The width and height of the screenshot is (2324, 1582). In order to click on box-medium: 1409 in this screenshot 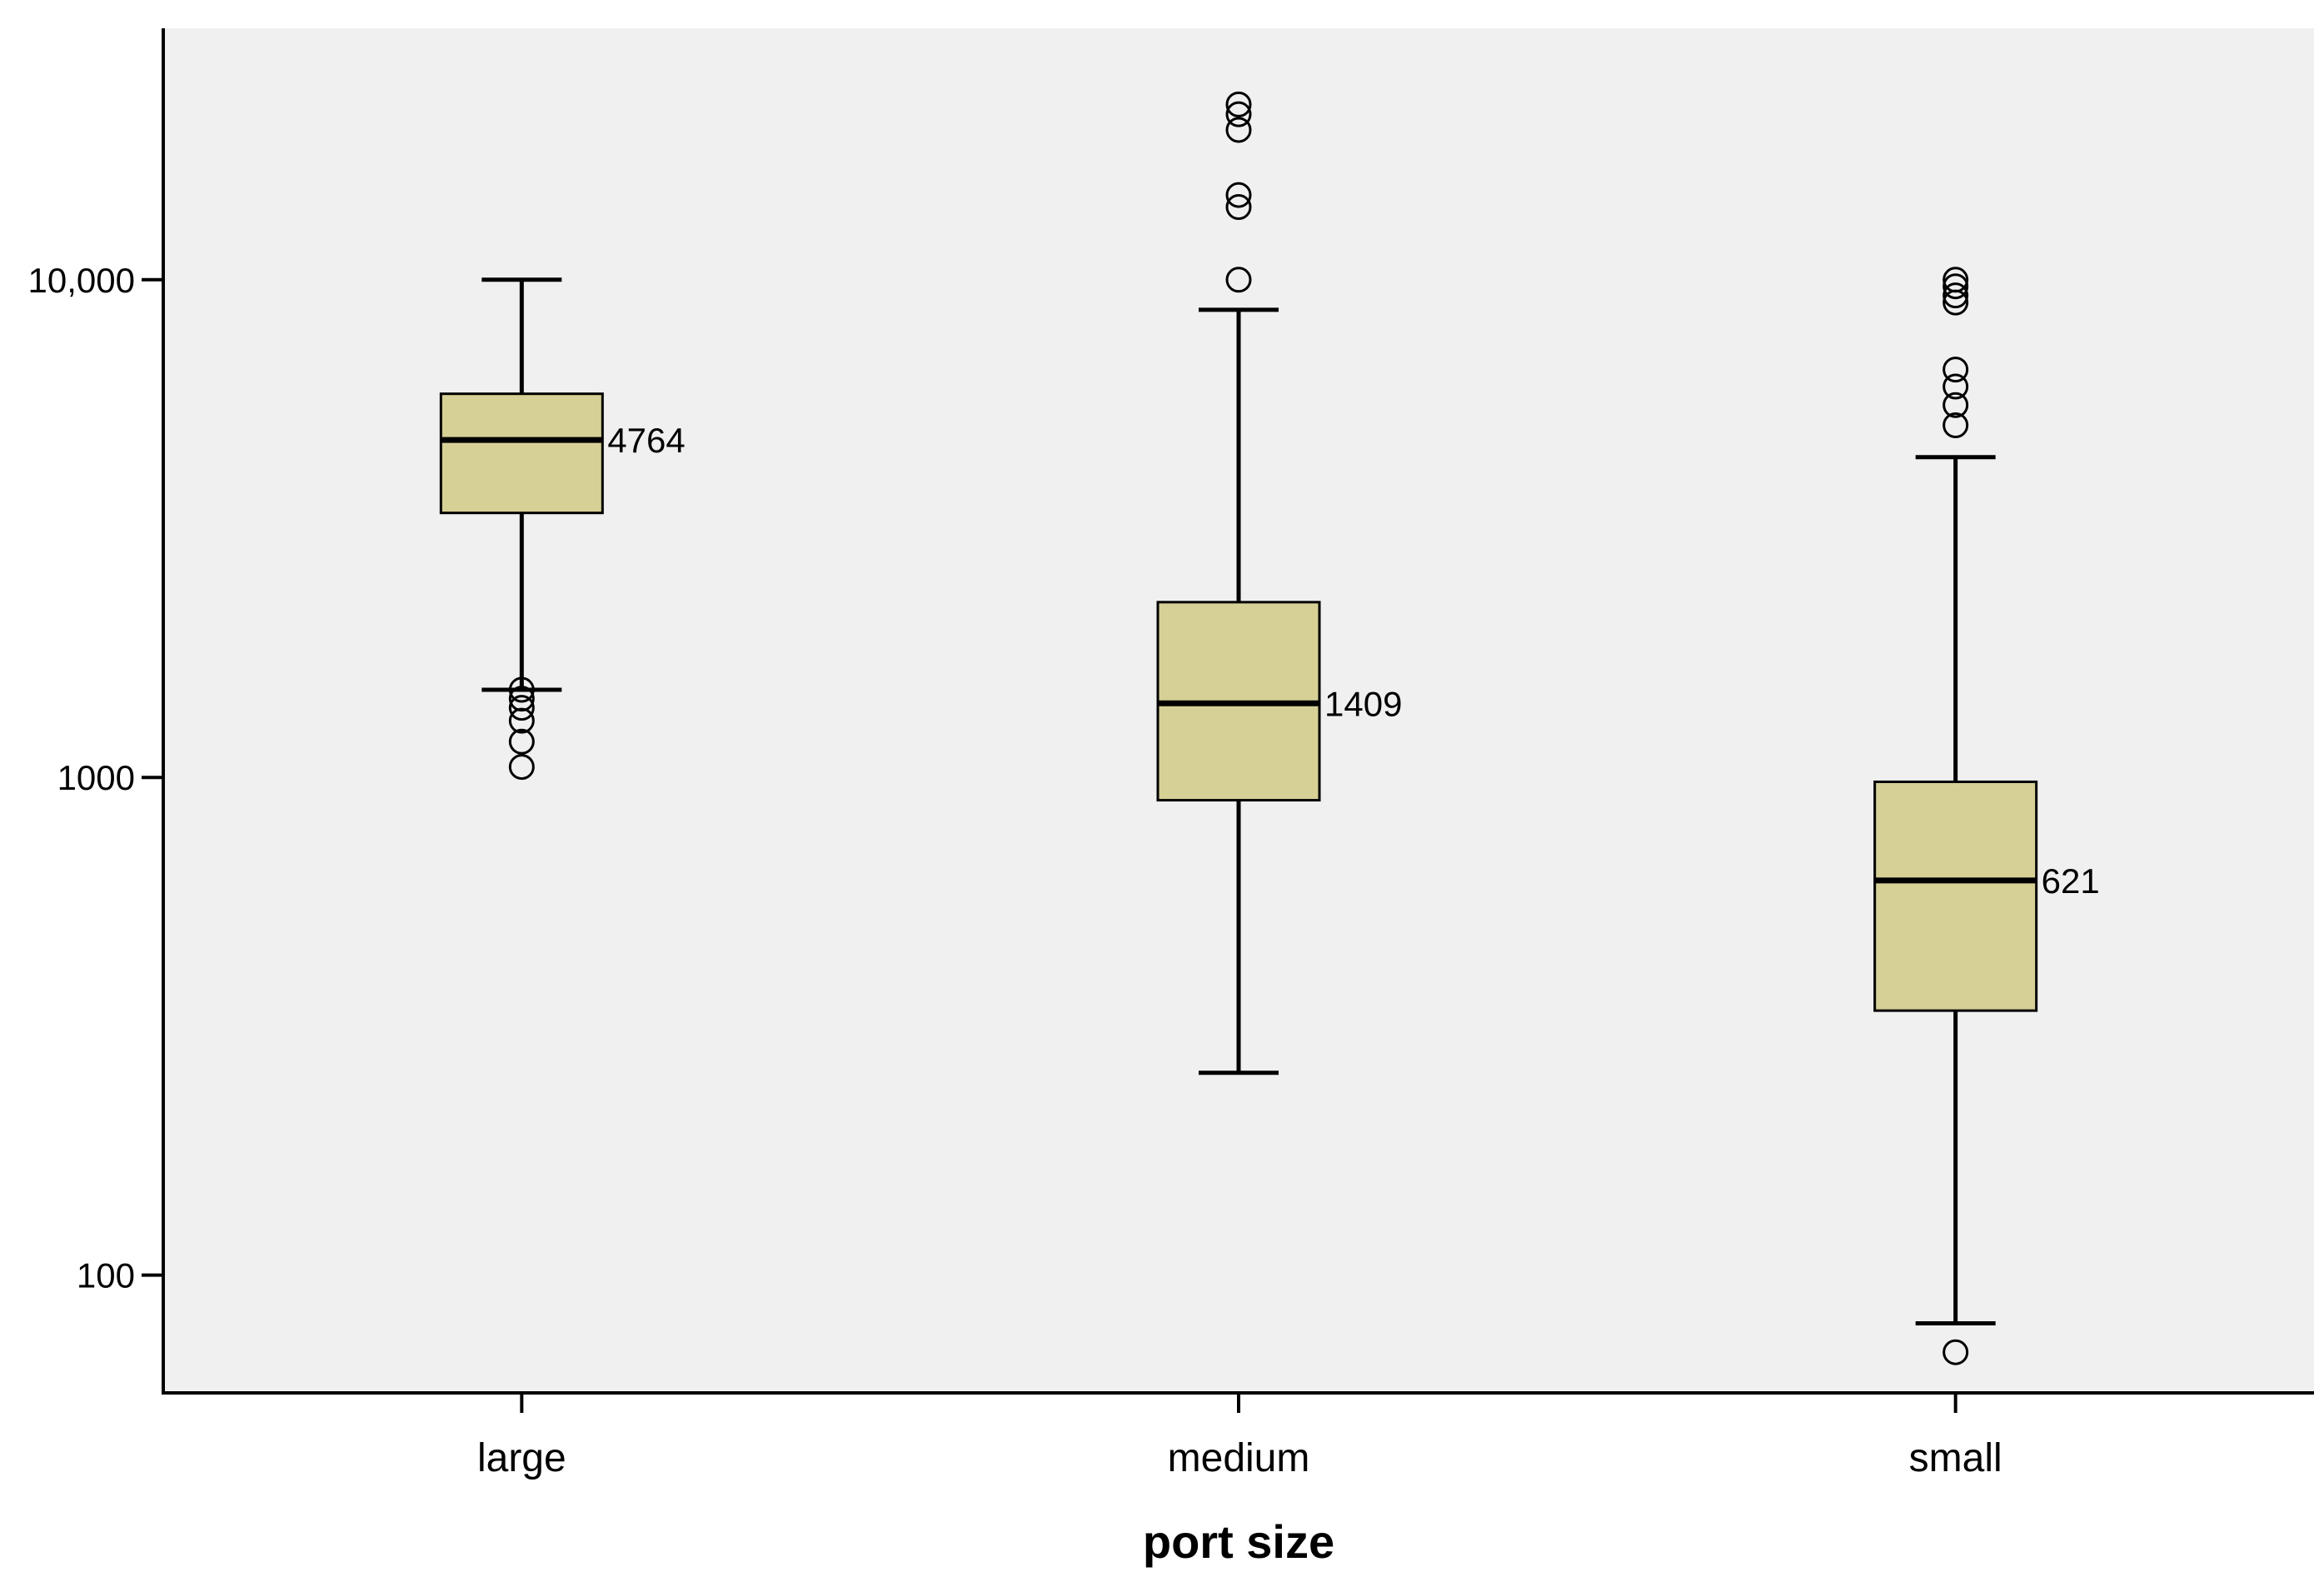, I will do `click(1279, 583)`.